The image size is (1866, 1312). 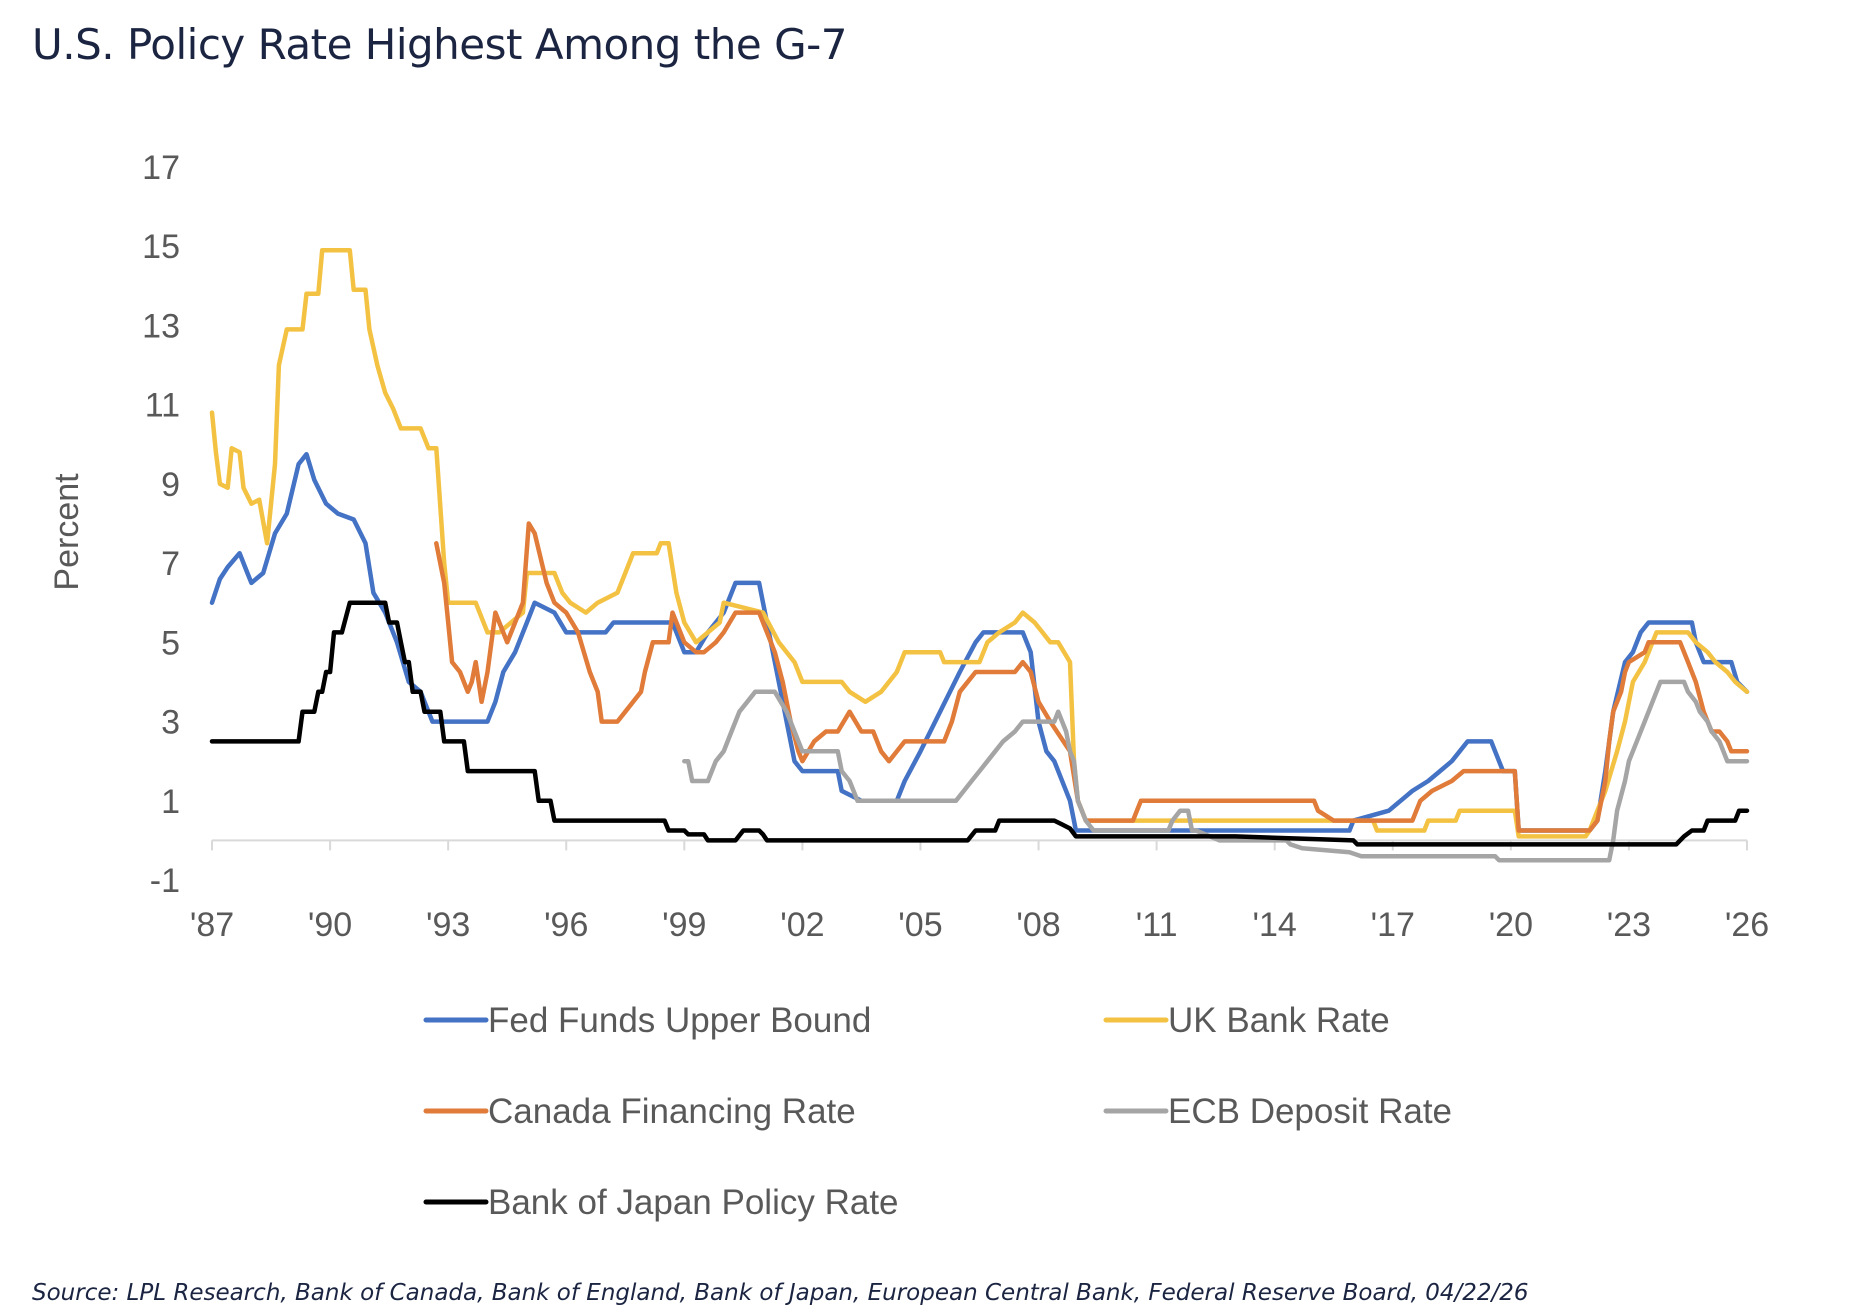 What do you see at coordinates (1275, 925) in the screenshot?
I see `x-tick-label: '14` at bounding box center [1275, 925].